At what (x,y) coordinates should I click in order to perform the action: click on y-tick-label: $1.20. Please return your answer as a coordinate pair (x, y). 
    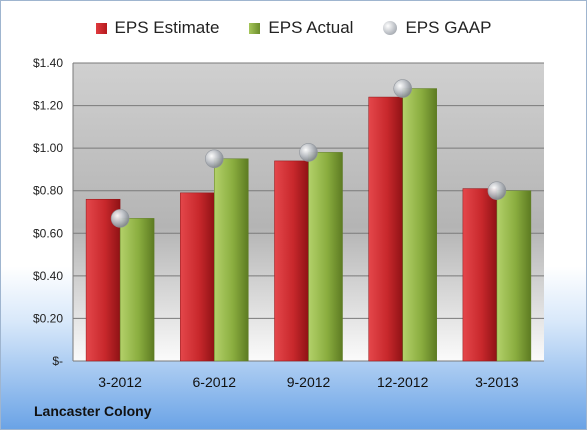
    Looking at the image, I should click on (48, 106).